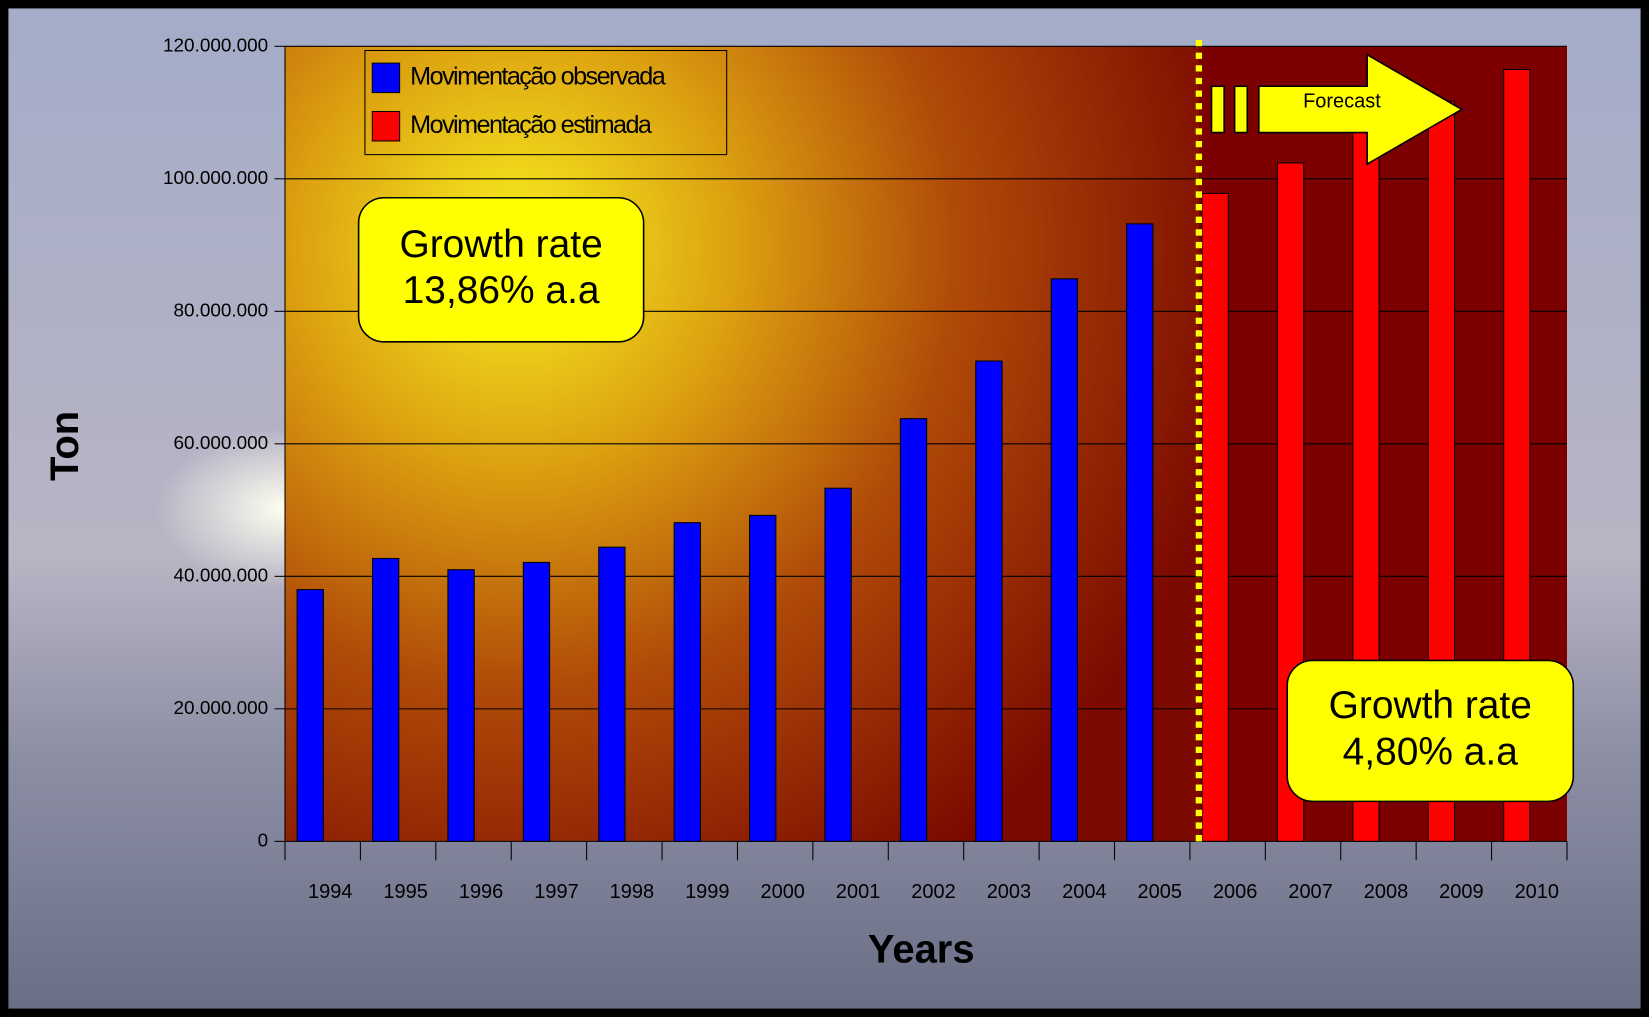 Image resolution: width=1649 pixels, height=1017 pixels. What do you see at coordinates (221, 310) in the screenshot?
I see `y-tick-label: 80.000.000` at bounding box center [221, 310].